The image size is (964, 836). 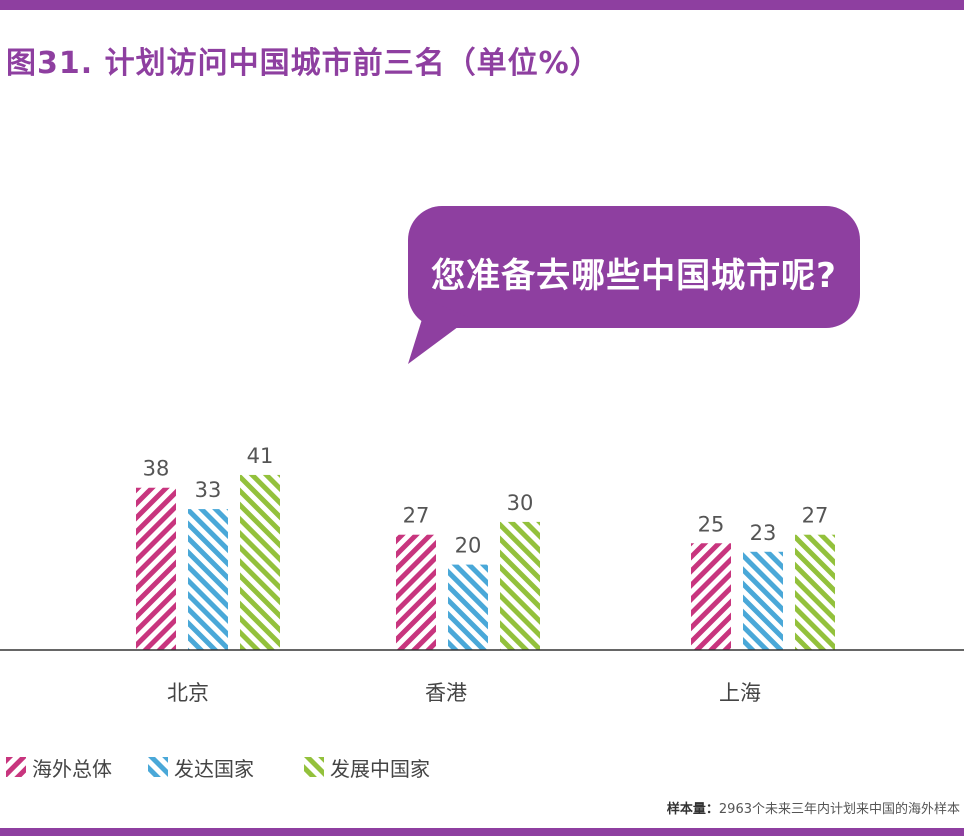 I want to click on value-label-overall-0: 38, so click(x=156, y=469).